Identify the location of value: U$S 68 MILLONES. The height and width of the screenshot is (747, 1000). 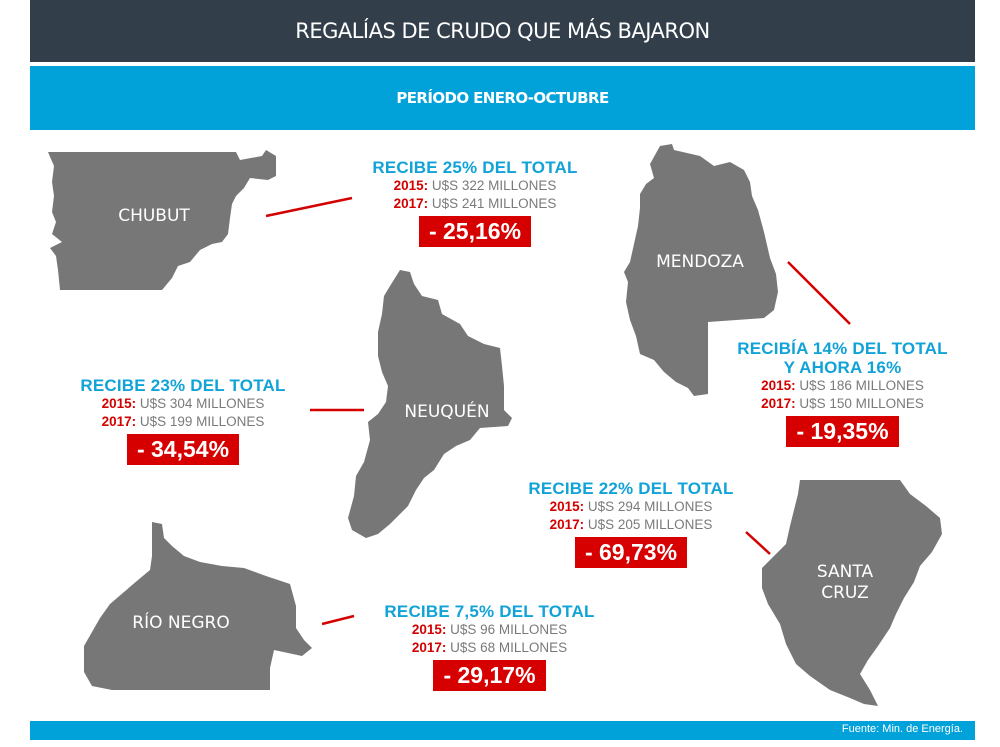
(509, 647).